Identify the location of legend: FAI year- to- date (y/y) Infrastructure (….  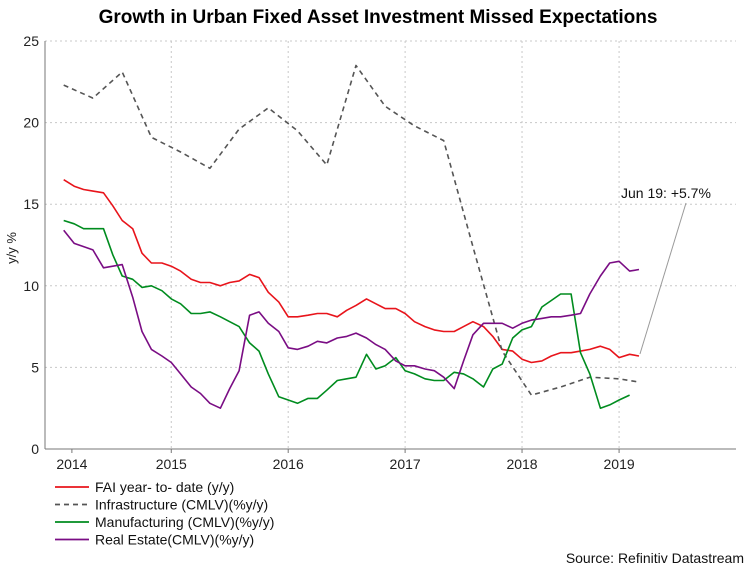
(164, 513).